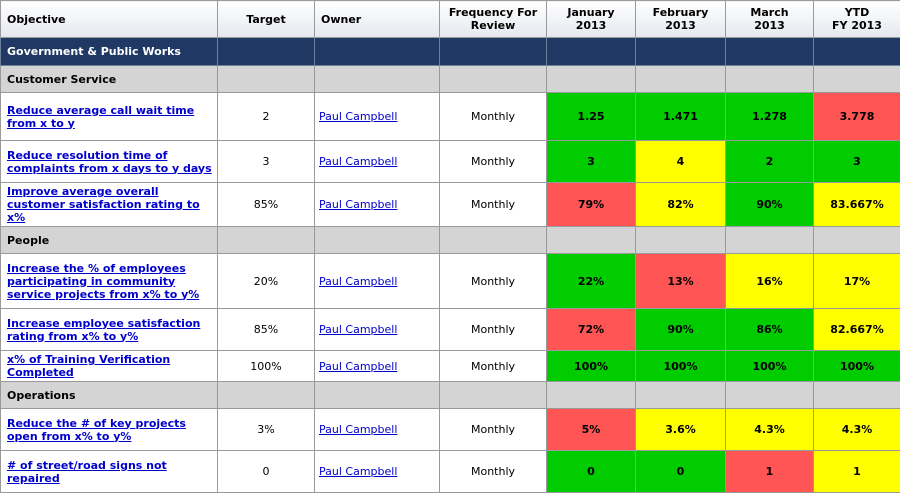  What do you see at coordinates (591, 366) in the screenshot?
I see `jan-value: 100%` at bounding box center [591, 366].